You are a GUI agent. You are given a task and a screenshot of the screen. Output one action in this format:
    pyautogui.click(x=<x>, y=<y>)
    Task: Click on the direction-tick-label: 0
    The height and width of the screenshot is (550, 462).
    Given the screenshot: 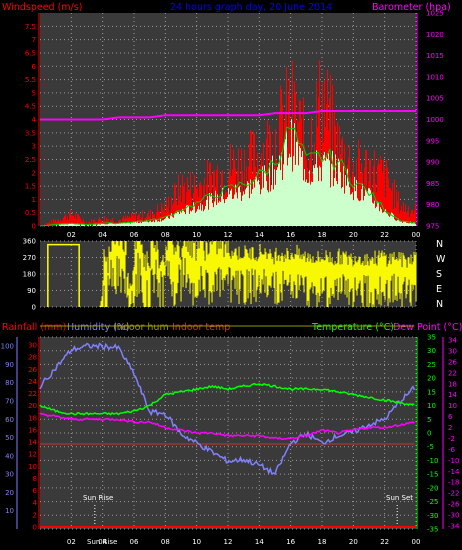 What is the action you would take?
    pyautogui.click(x=34, y=308)
    